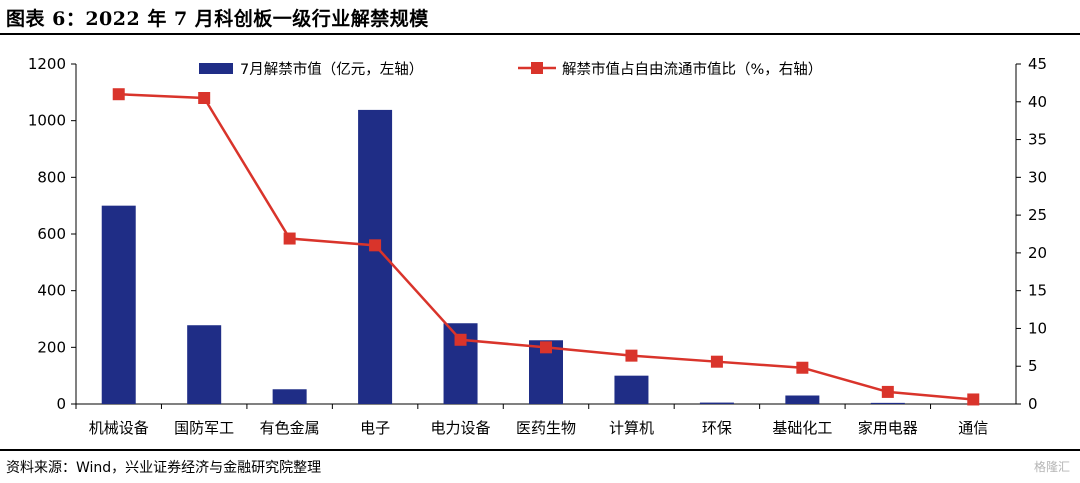  What do you see at coordinates (51, 177) in the screenshot?
I see `left-tick-label: 800` at bounding box center [51, 177].